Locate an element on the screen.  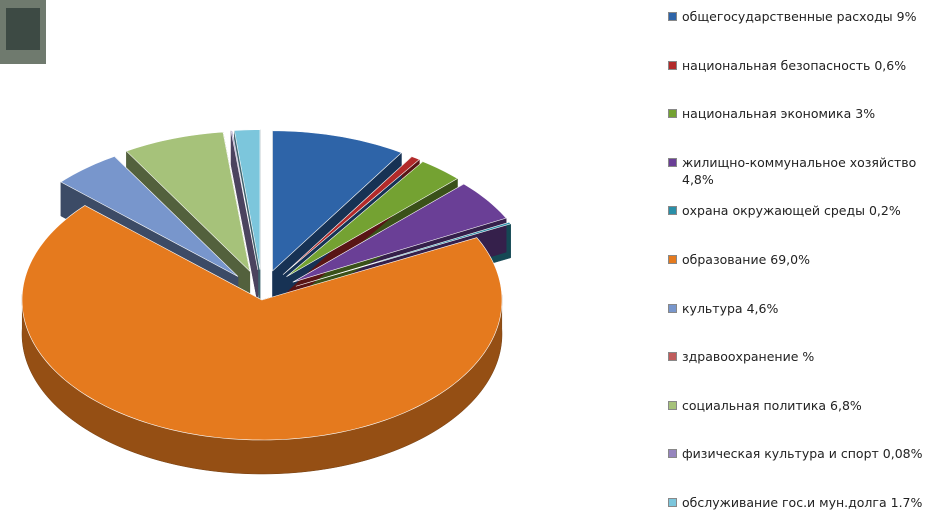
thumbnail-detail is located at coordinates (23, 29).